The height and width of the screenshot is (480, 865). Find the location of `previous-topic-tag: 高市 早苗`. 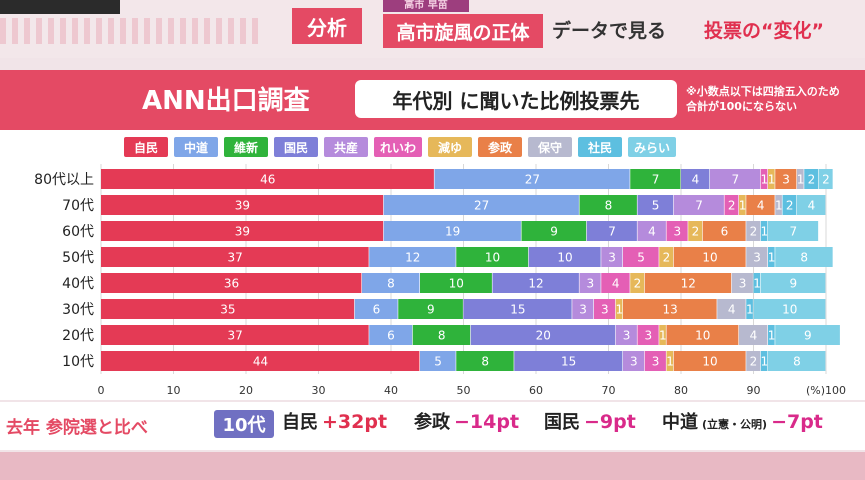

previous-topic-tag: 高市 早苗 is located at coordinates (426, 6).